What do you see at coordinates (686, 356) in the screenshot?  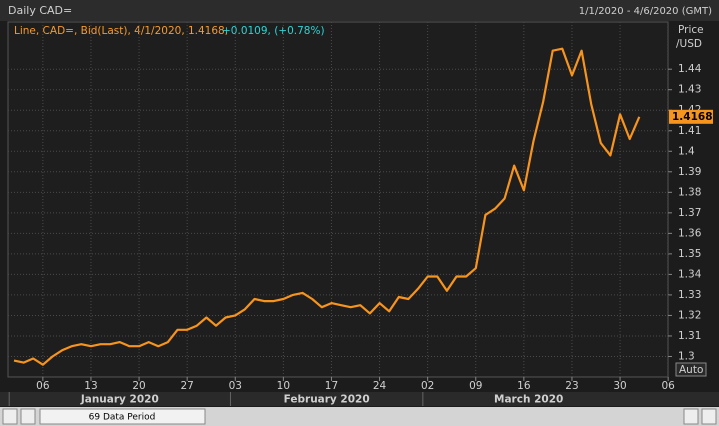 I see `y-tick-label: 1.3` at bounding box center [686, 356].